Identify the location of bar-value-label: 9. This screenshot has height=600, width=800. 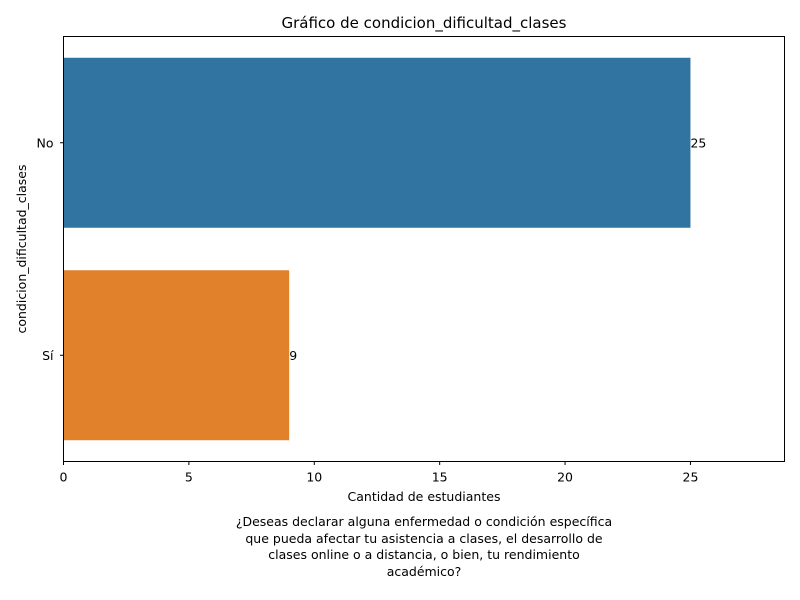
(293, 355).